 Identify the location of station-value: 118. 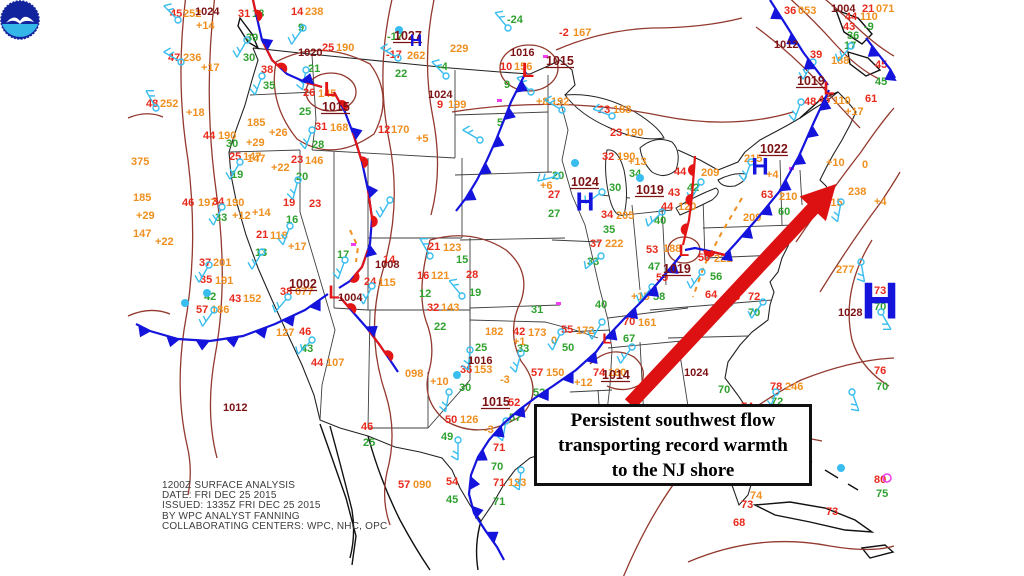
(279, 236).